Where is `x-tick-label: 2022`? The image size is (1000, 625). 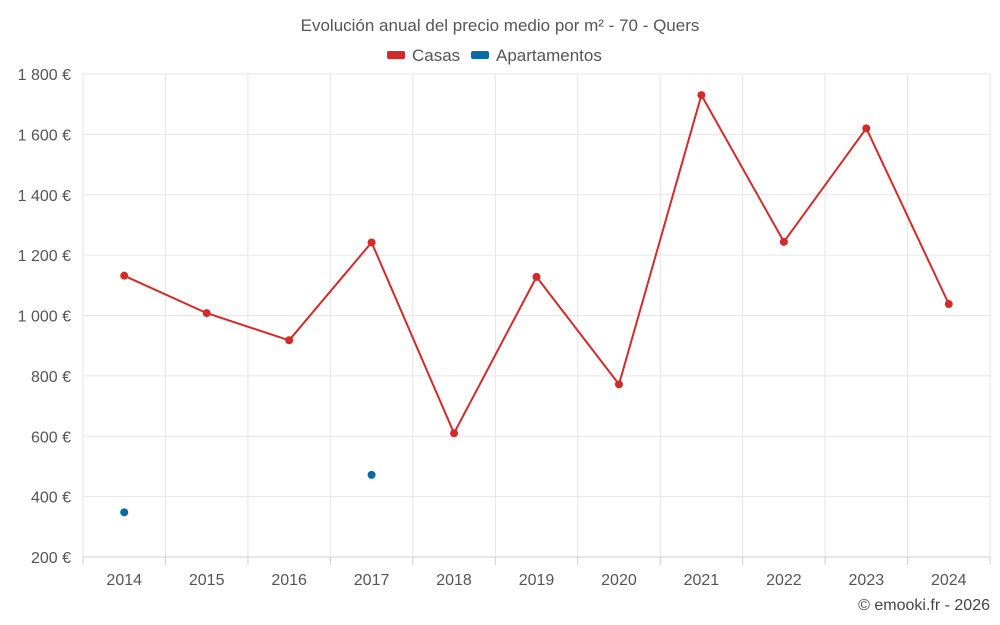 x-tick-label: 2022 is located at coordinates (784, 580).